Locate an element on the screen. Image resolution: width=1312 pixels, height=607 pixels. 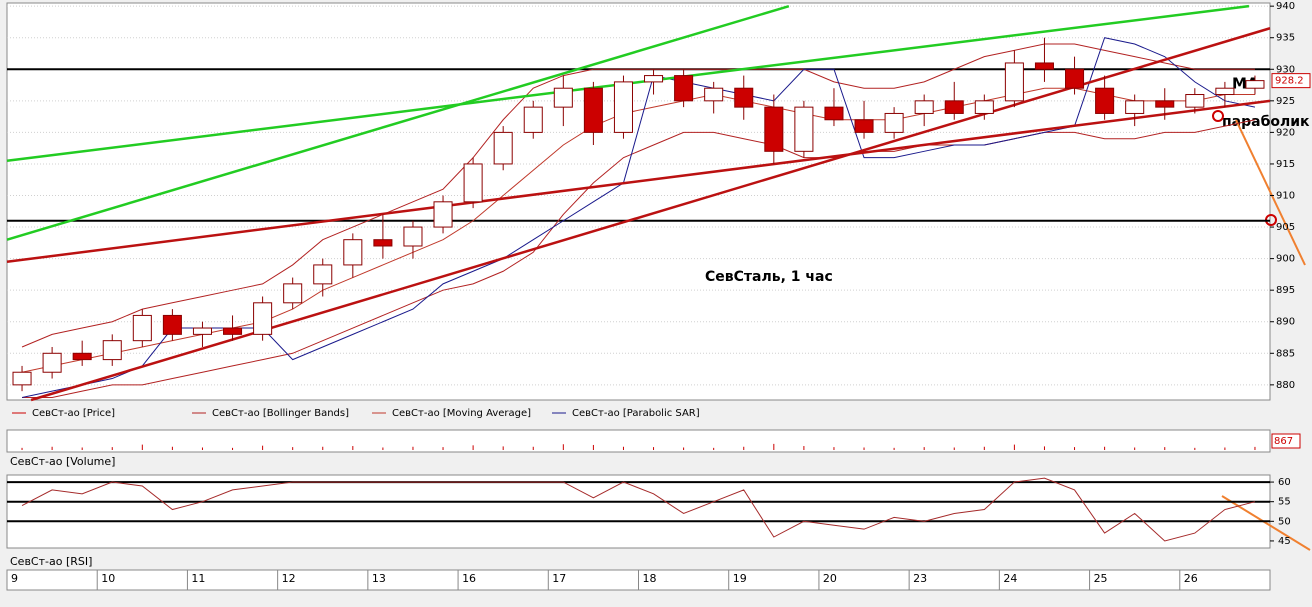
x-tick-label: 25 is located at coordinates (1101, 578).